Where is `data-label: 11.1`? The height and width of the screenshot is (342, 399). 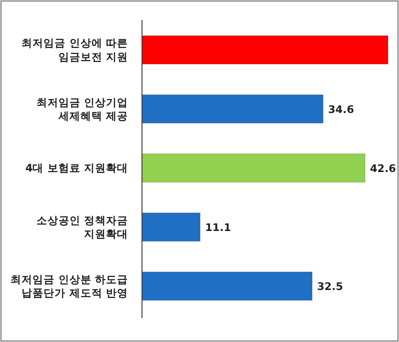 data-label: 11.1 is located at coordinates (218, 228).